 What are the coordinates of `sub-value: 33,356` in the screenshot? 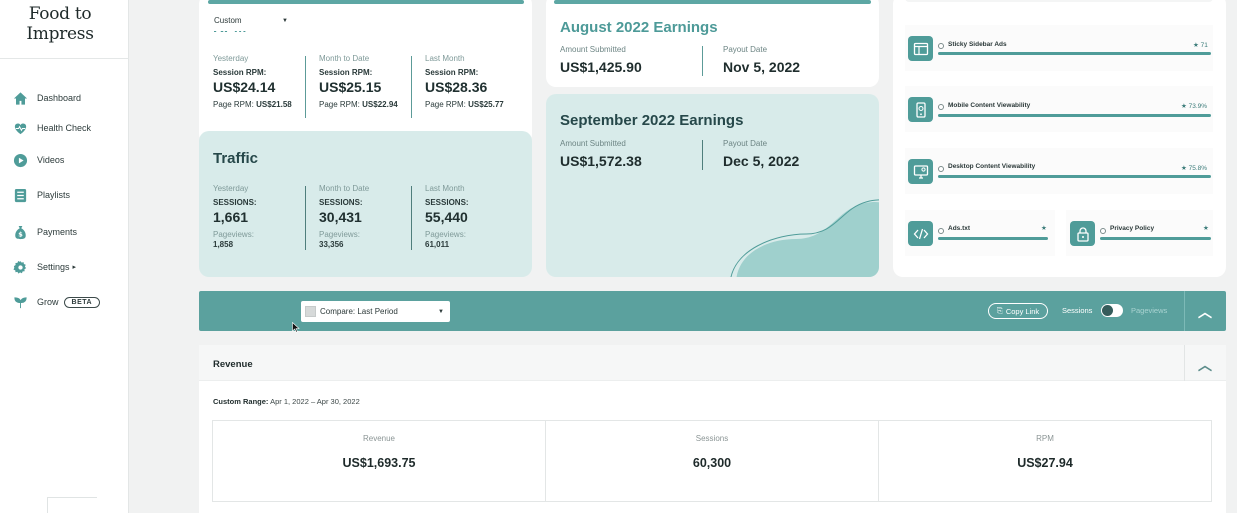 It's located at (331, 244).